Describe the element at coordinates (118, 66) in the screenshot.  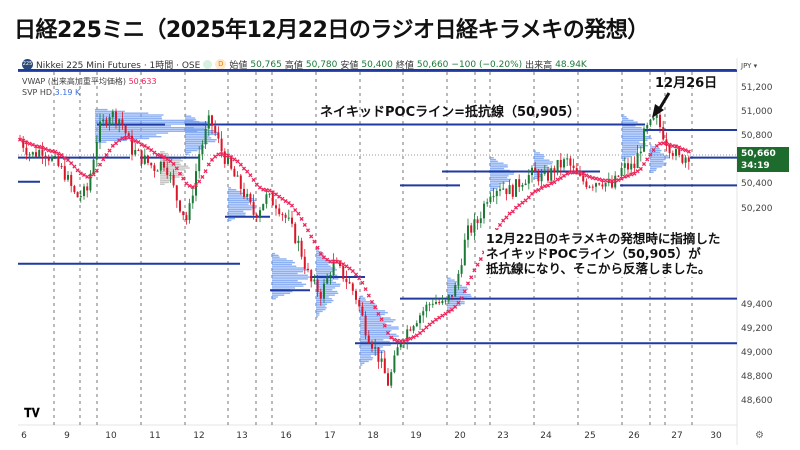
I see `symbol-name: Nikkei 225 Mini Futures · 1時間 · OSE` at that location.